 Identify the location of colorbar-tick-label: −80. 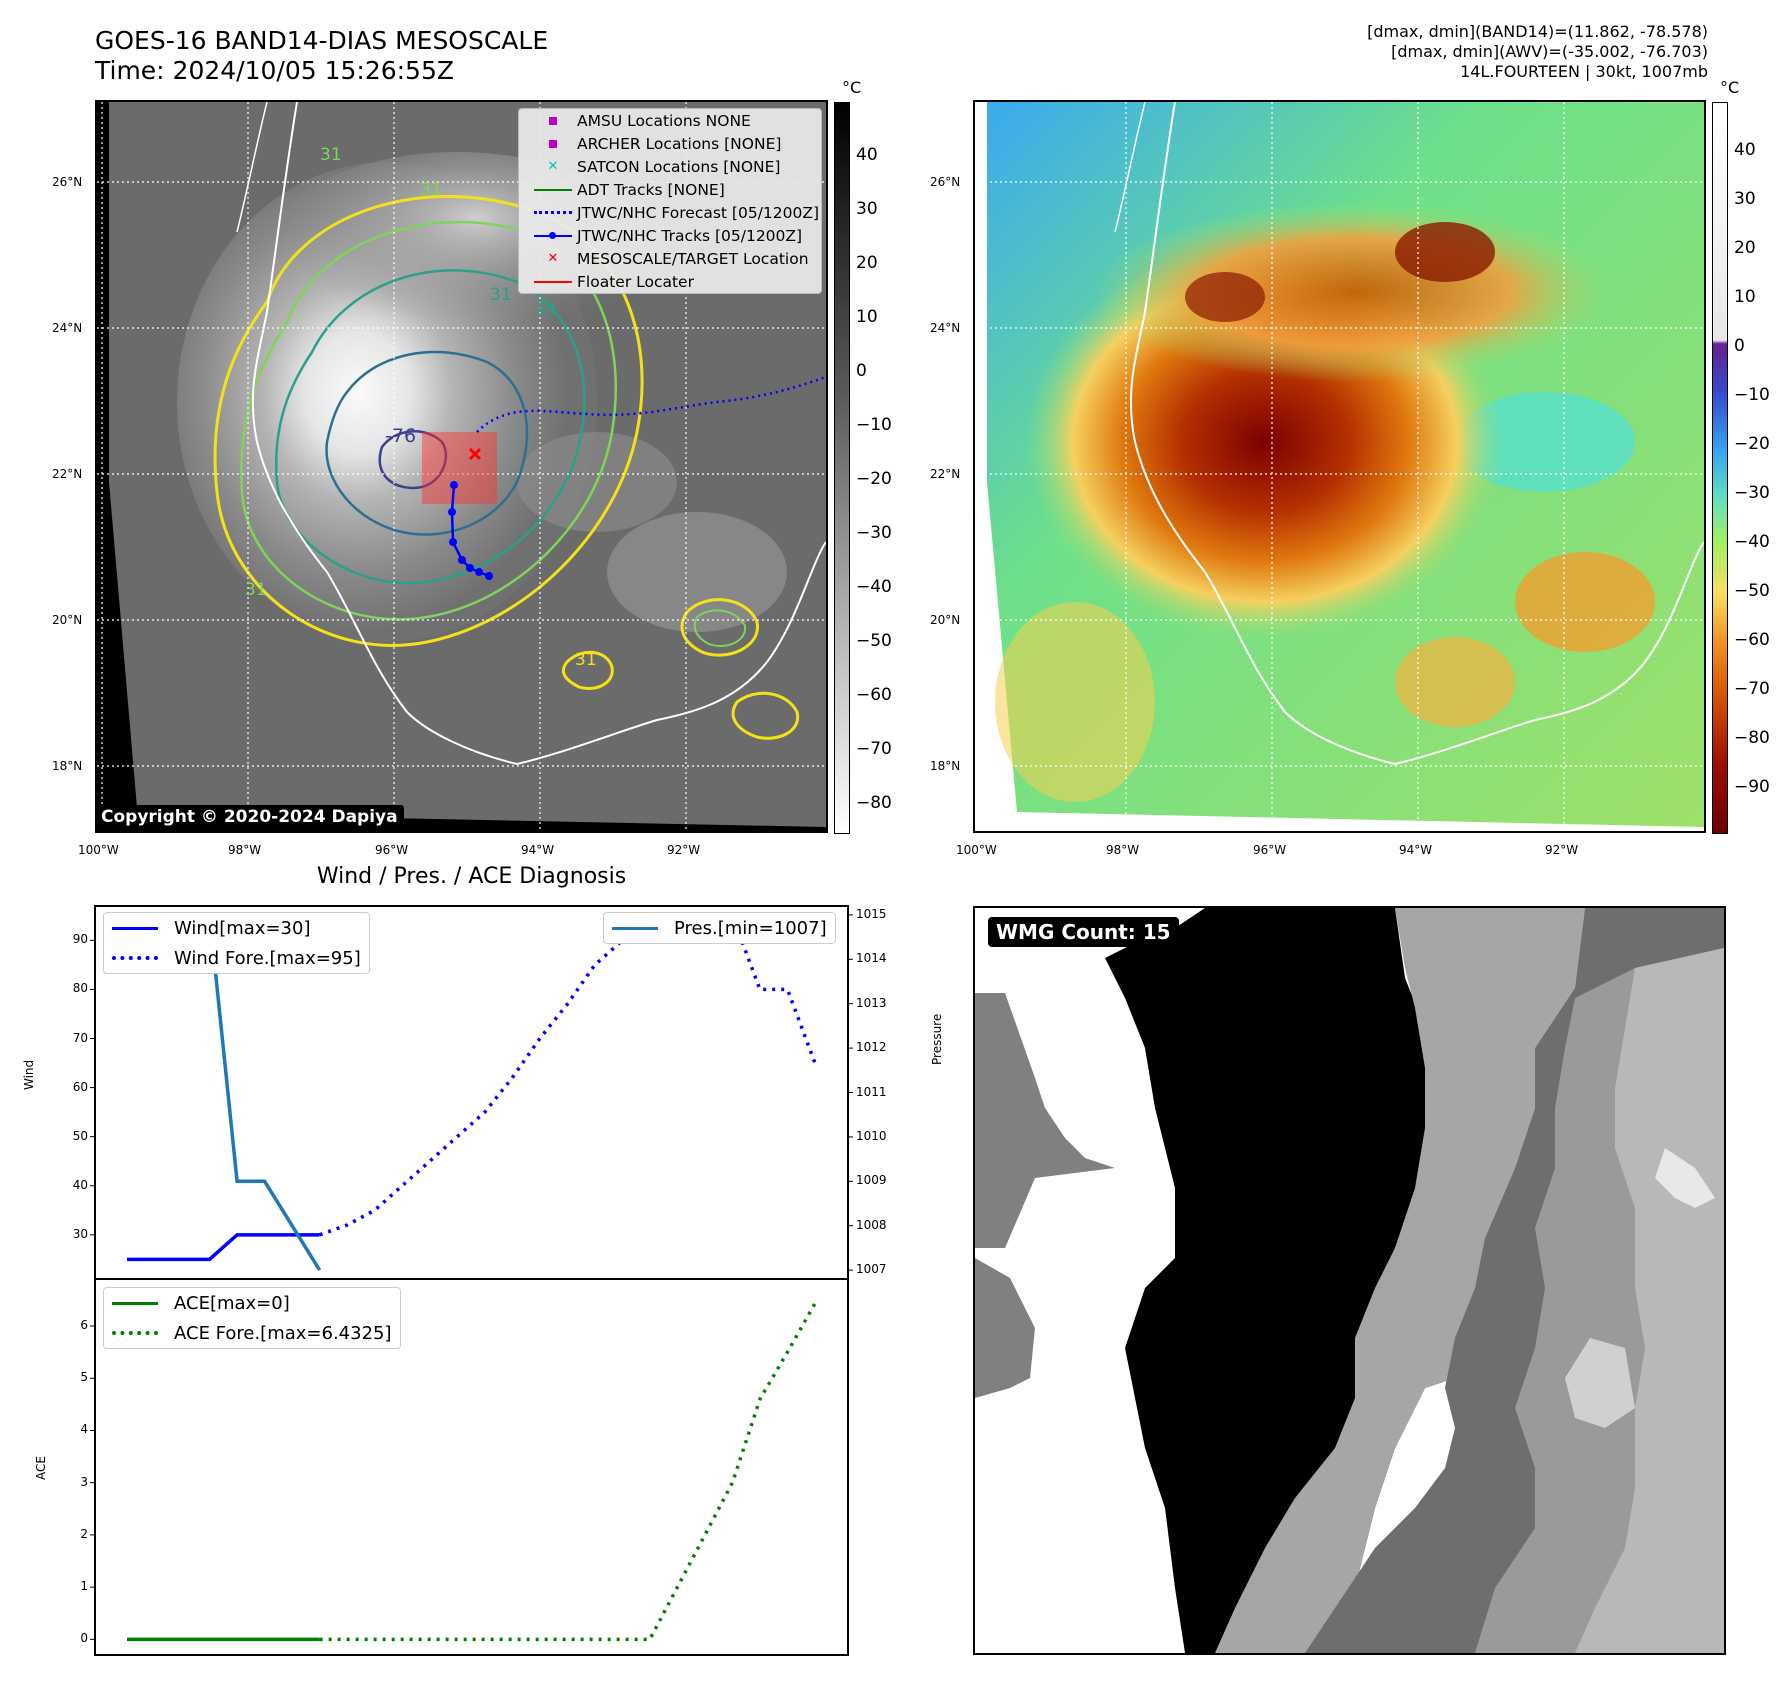
(1752, 738).